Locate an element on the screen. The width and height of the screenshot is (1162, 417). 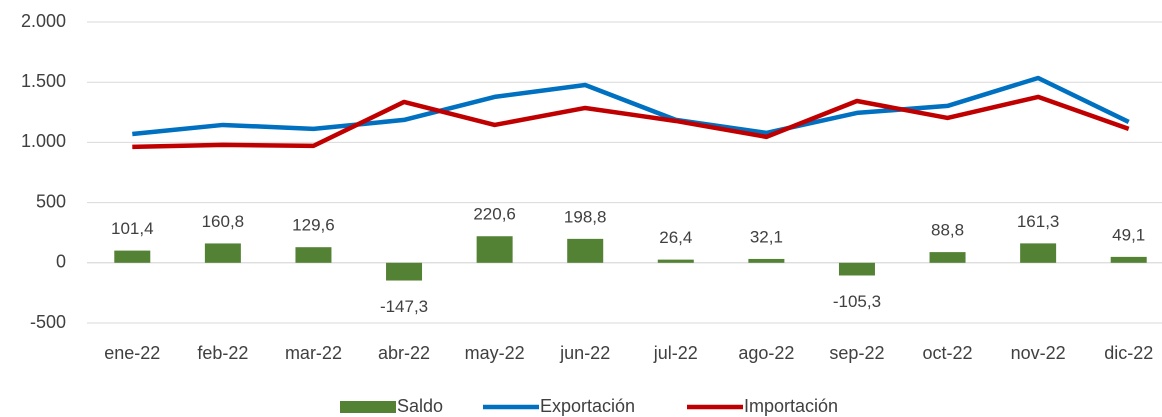
y-tick-label: 500 is located at coordinates (51, 201).